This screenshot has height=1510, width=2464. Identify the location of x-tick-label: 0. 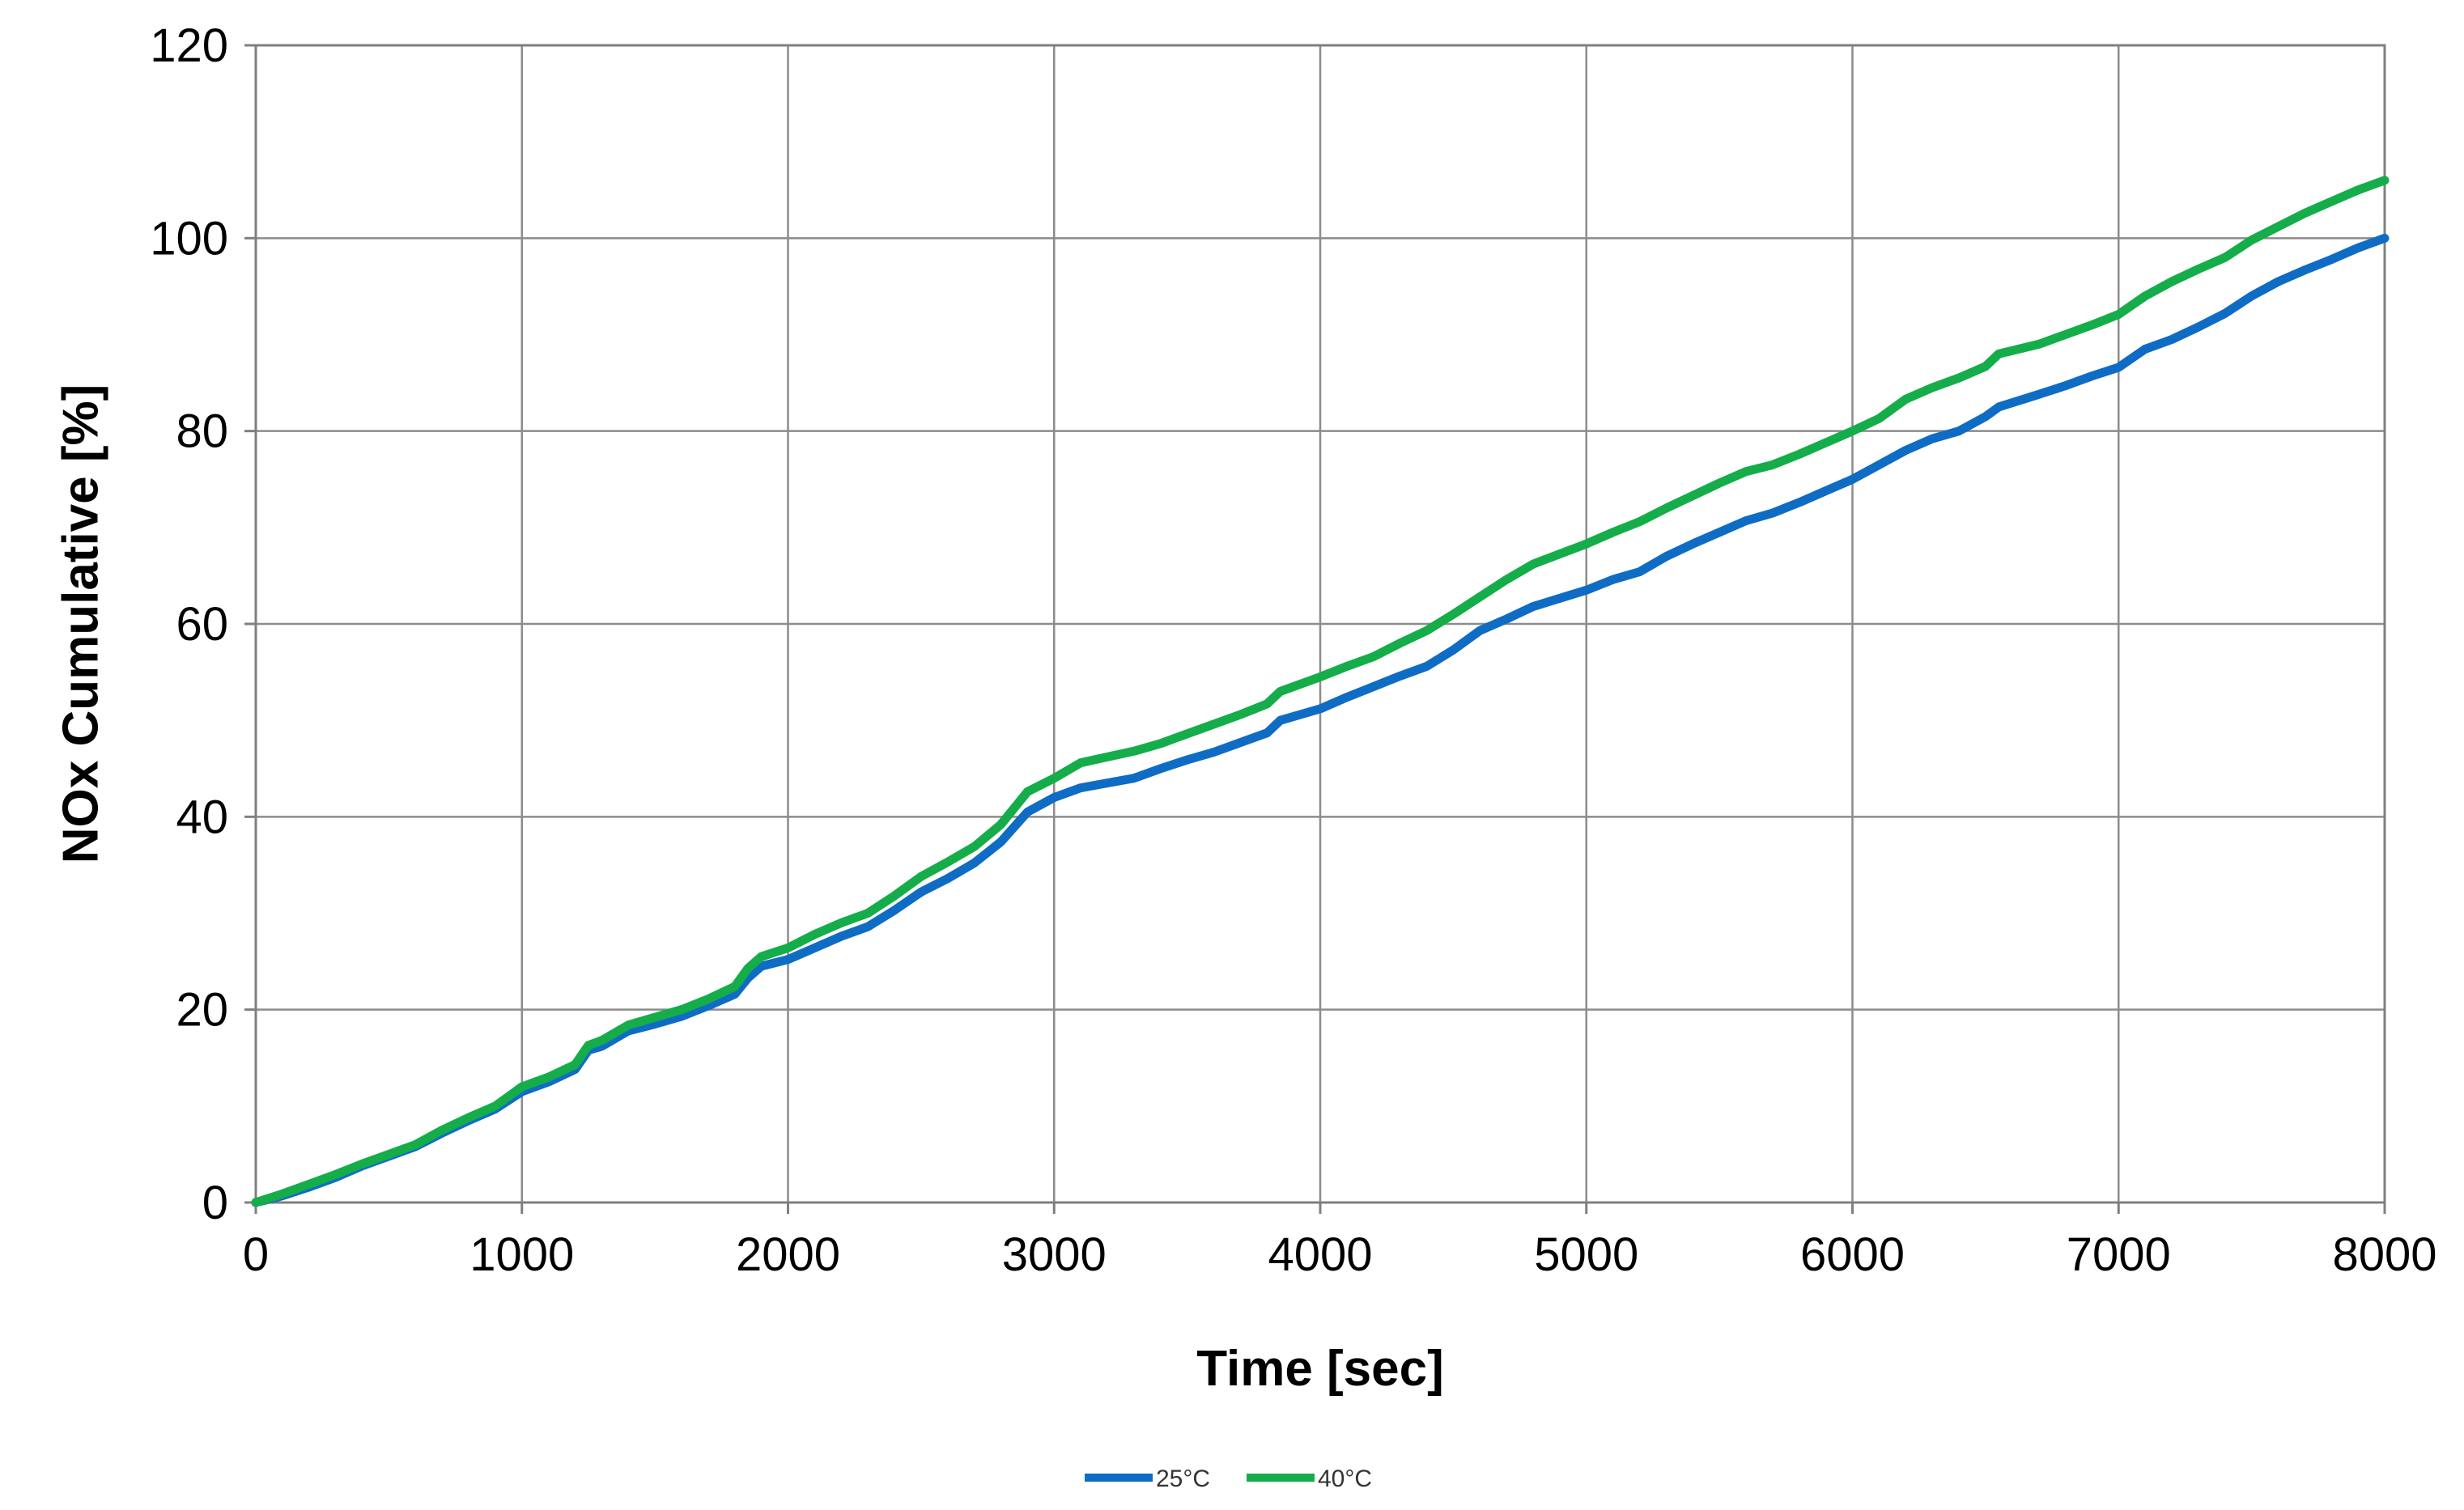
(256, 1254).